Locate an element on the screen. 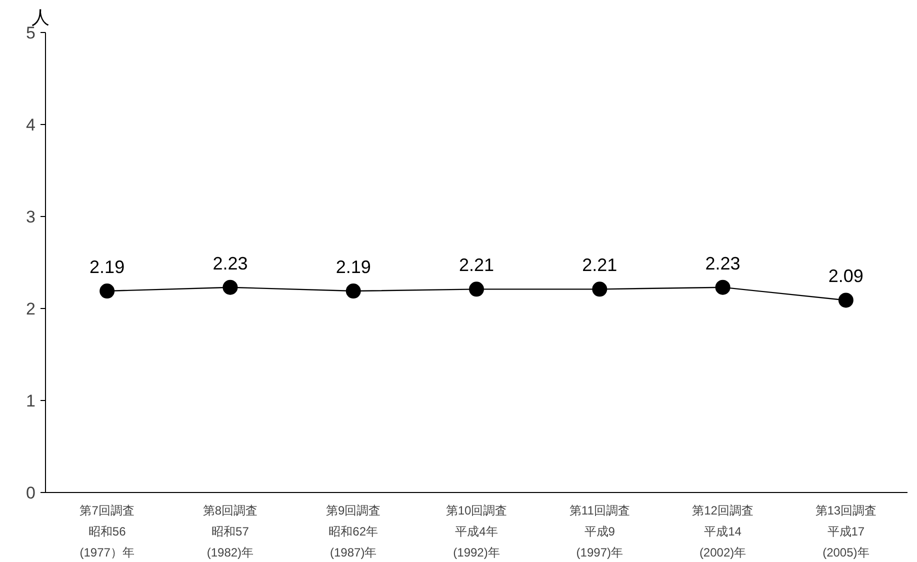 The image size is (917, 562). y-tick-label: 1 is located at coordinates (31, 401).